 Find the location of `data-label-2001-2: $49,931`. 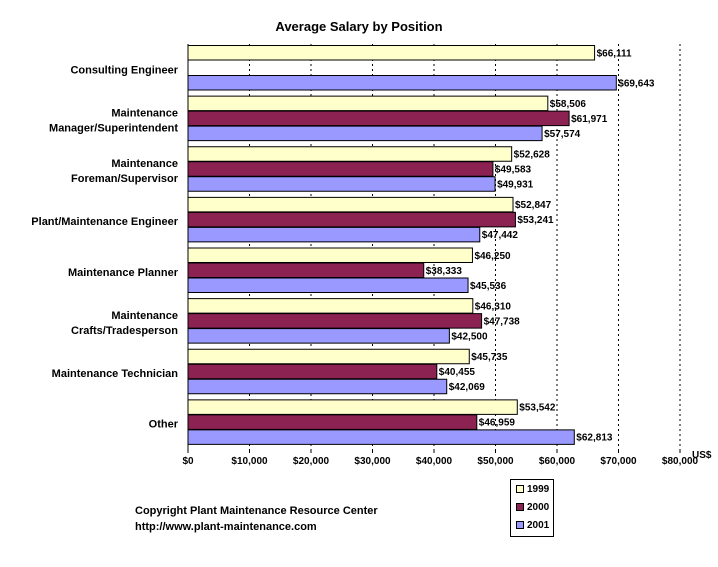

data-label-2001-2: $49,931 is located at coordinates (515, 185).